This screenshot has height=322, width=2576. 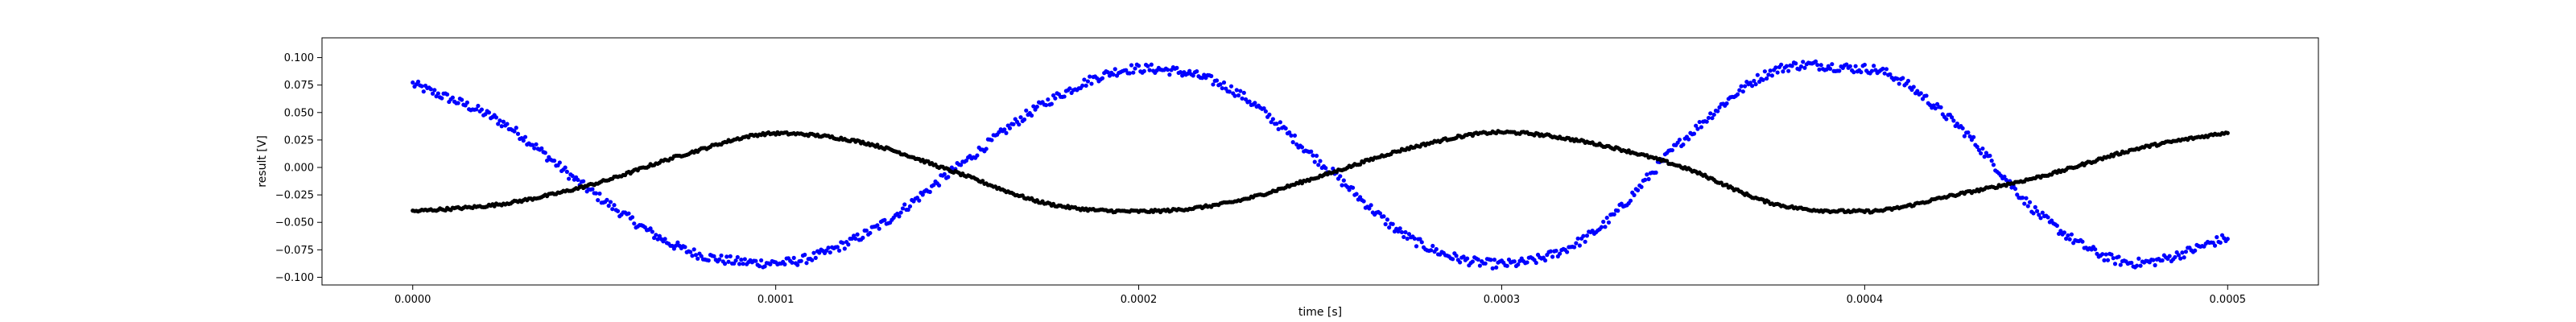 What do you see at coordinates (299, 169) in the screenshot?
I see `y-tick-label: 0.000` at bounding box center [299, 169].